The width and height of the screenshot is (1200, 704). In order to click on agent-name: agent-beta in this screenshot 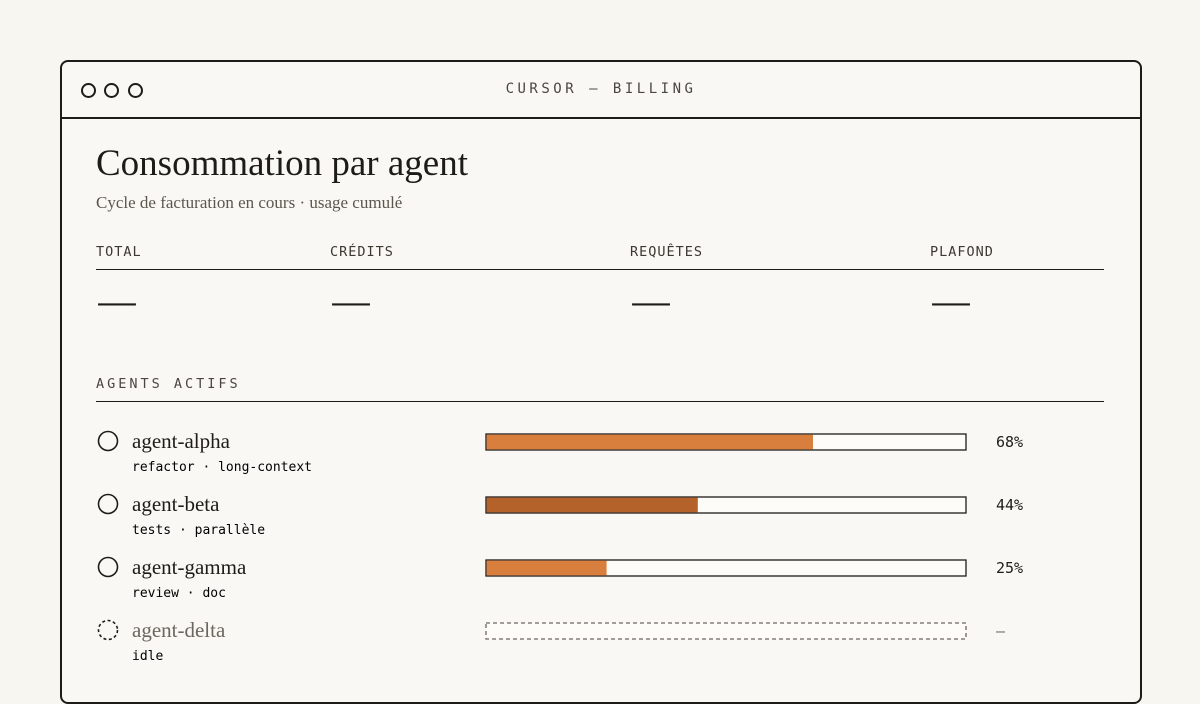, I will do `click(176, 504)`.